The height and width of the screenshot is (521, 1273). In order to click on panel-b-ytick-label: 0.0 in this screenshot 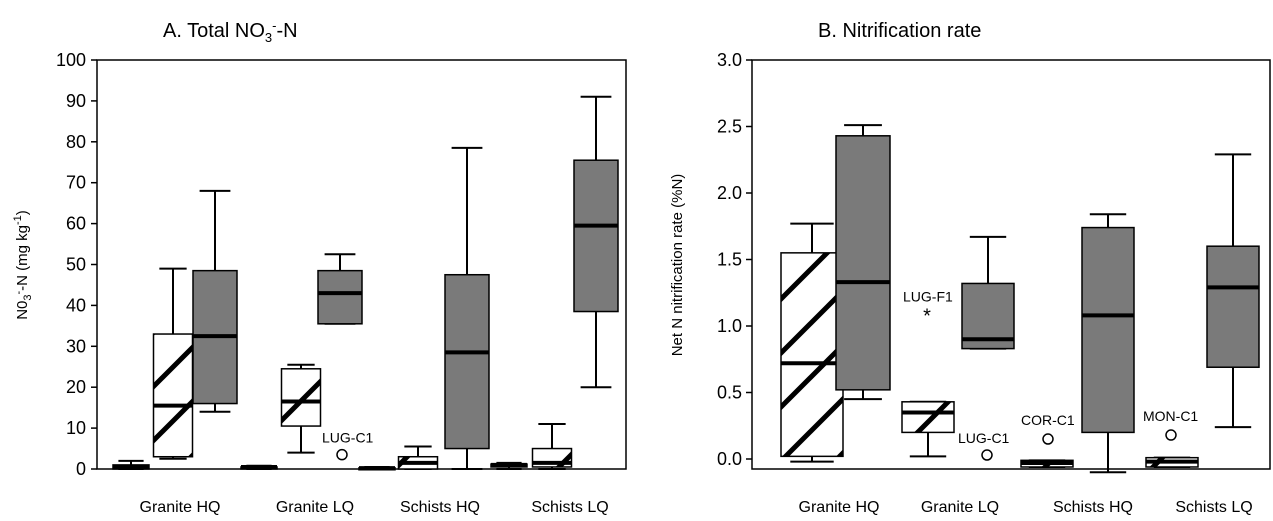, I will do `click(729, 459)`.